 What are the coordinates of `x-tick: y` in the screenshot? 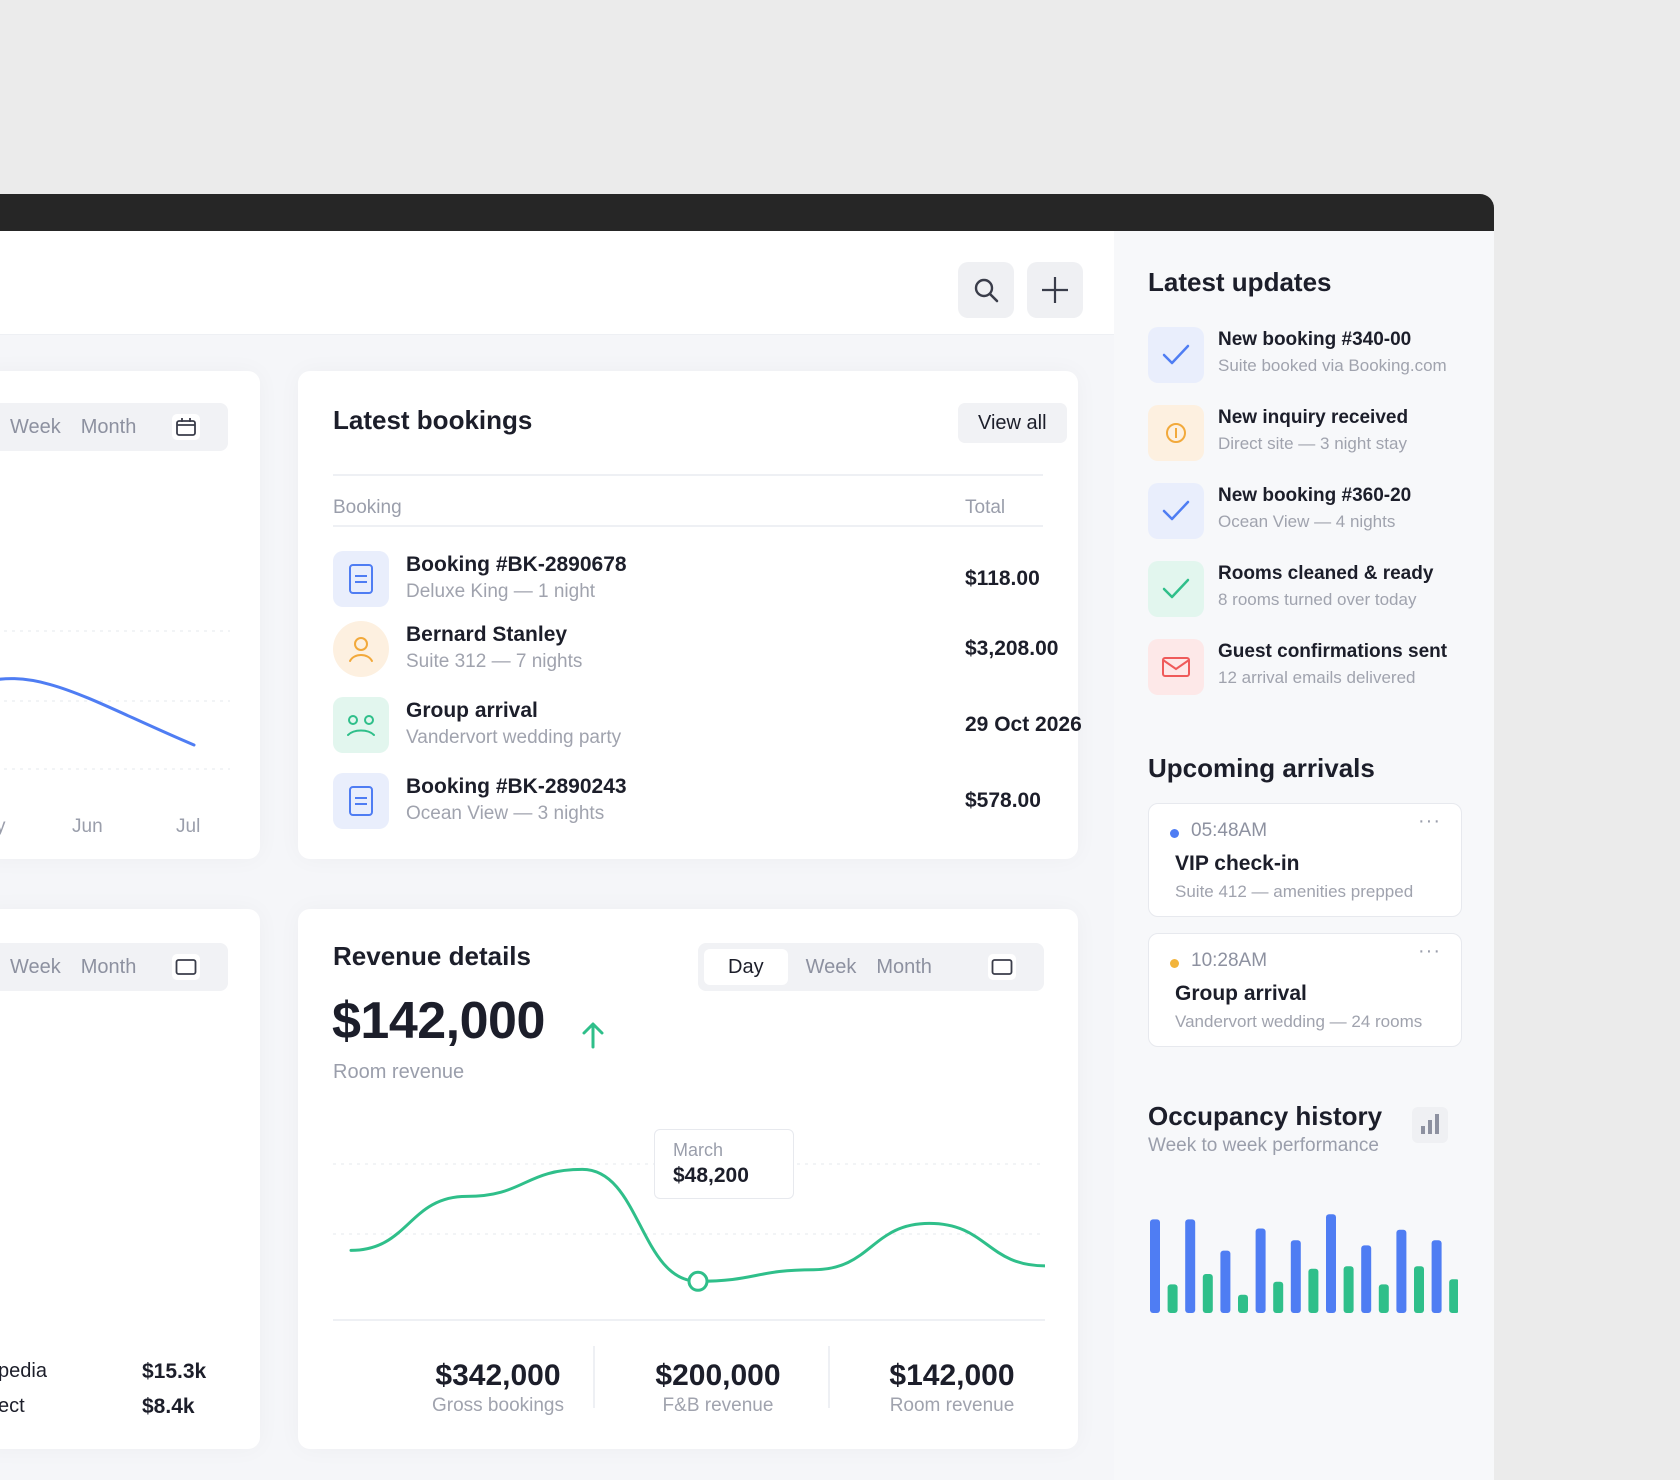 It's located at (3, 826).